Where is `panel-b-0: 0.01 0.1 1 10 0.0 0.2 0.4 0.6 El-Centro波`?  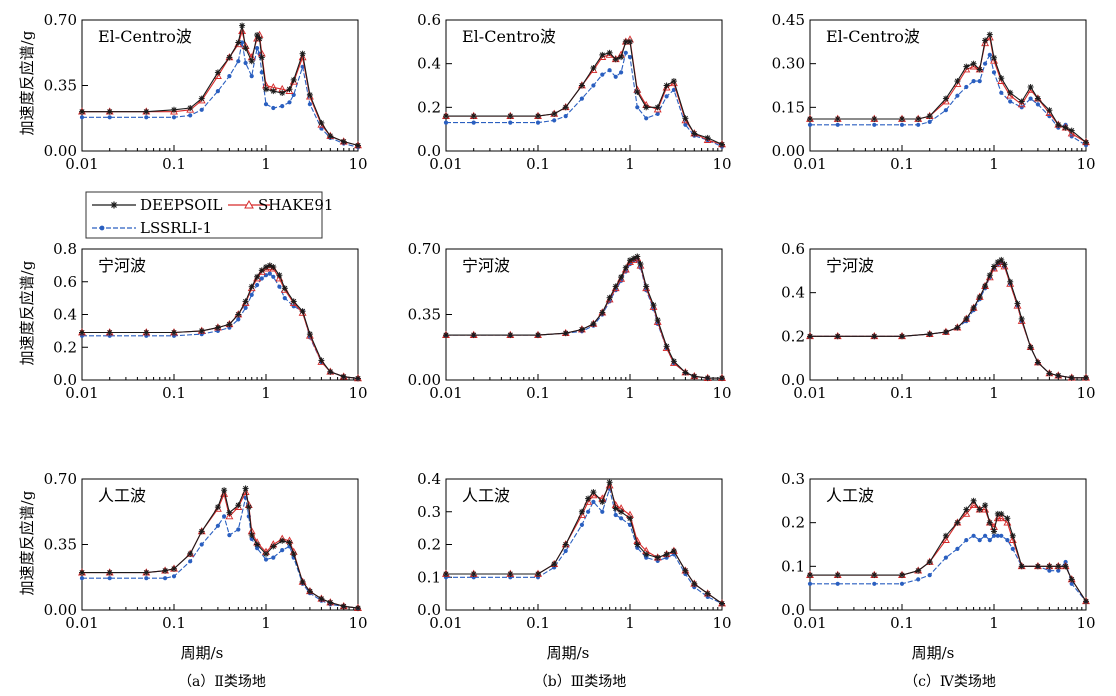
panel-b-0: 0.01 0.1 1 10 0.0 0.2 0.4 0.6 El-Centro波 is located at coordinates (574, 92).